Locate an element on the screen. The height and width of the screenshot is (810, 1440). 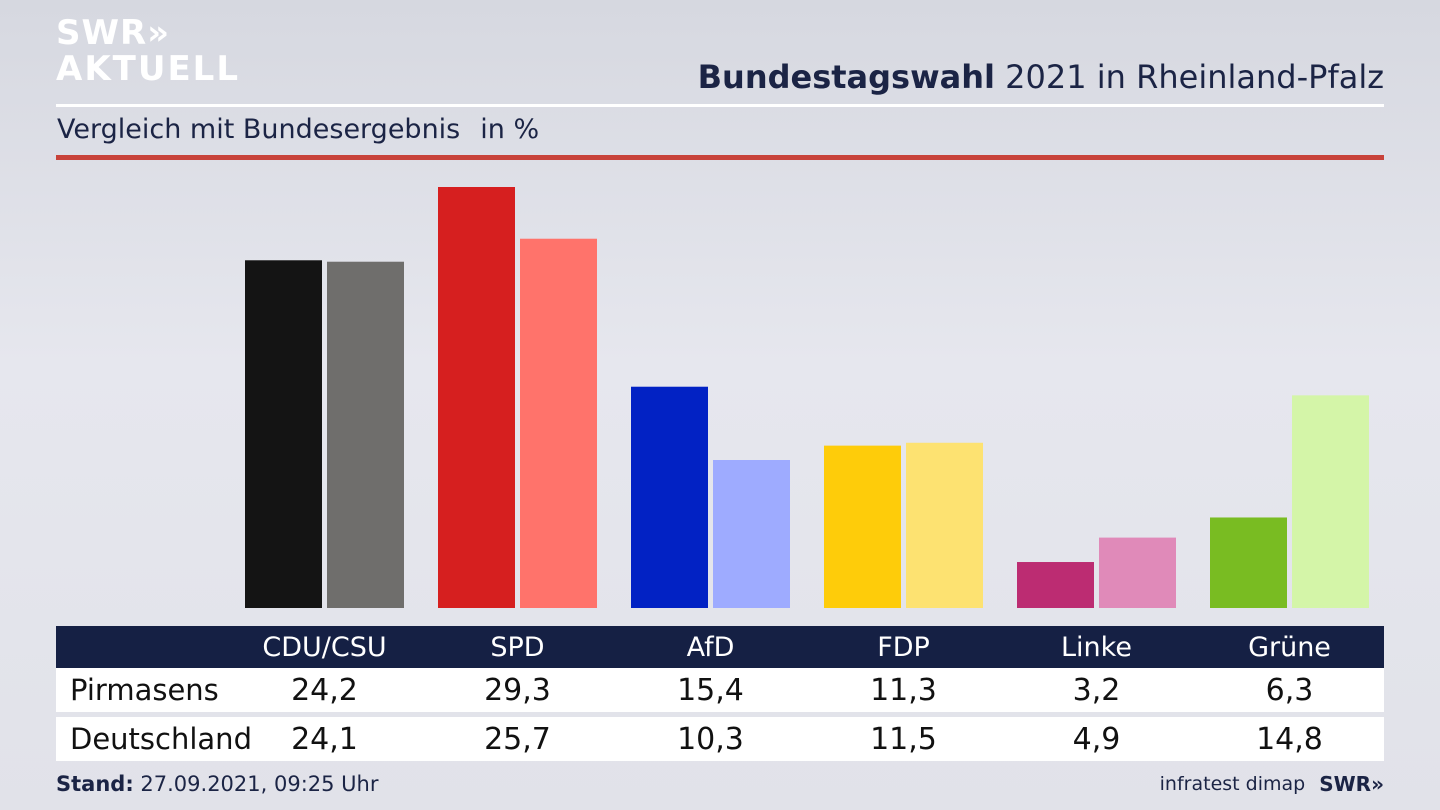
table-row-deutschland: Deutschland 24,1 25,7 10,3 11,5 4,9 14,8 is located at coordinates (720, 739).